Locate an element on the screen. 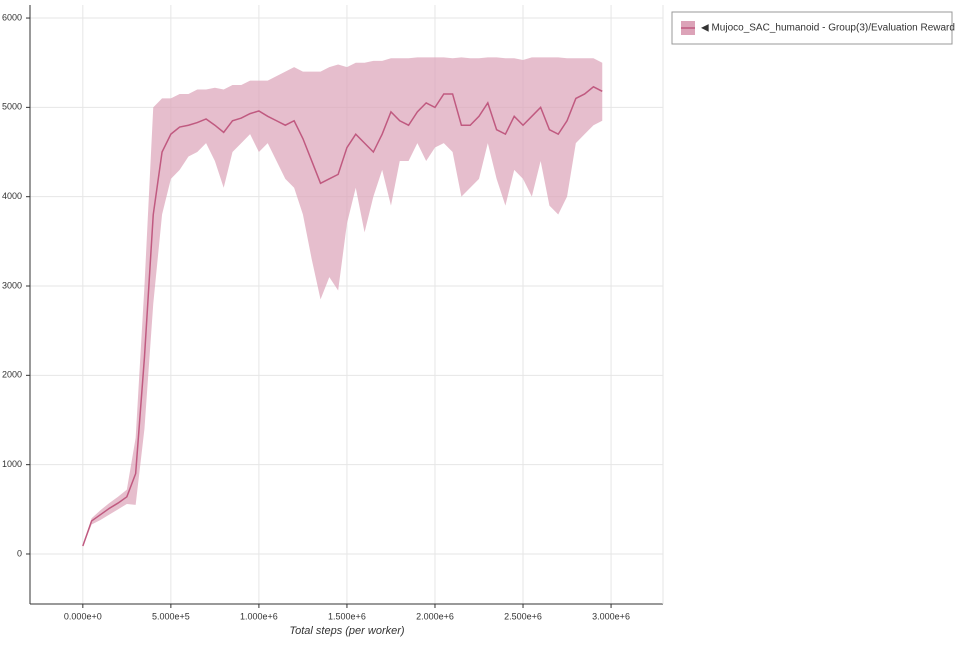 This screenshot has height=645, width=960. y-tick-label: 4000 is located at coordinates (12, 196).